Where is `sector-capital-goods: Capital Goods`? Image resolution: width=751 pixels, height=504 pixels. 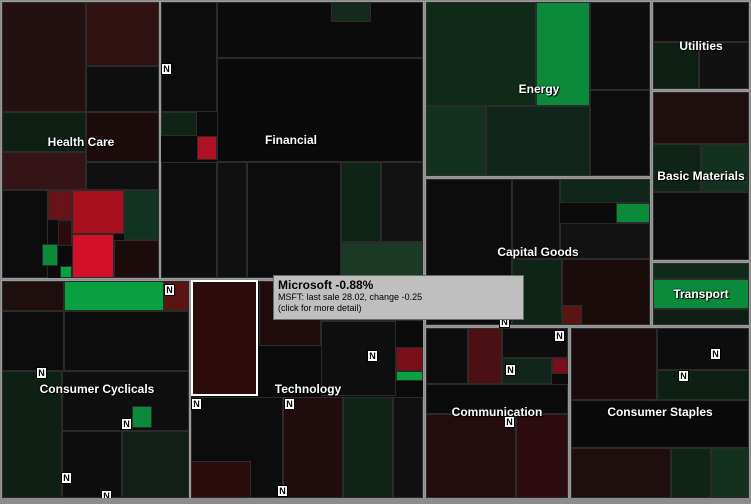
sector-capital-goods: Capital Goods is located at coordinates (538, 252).